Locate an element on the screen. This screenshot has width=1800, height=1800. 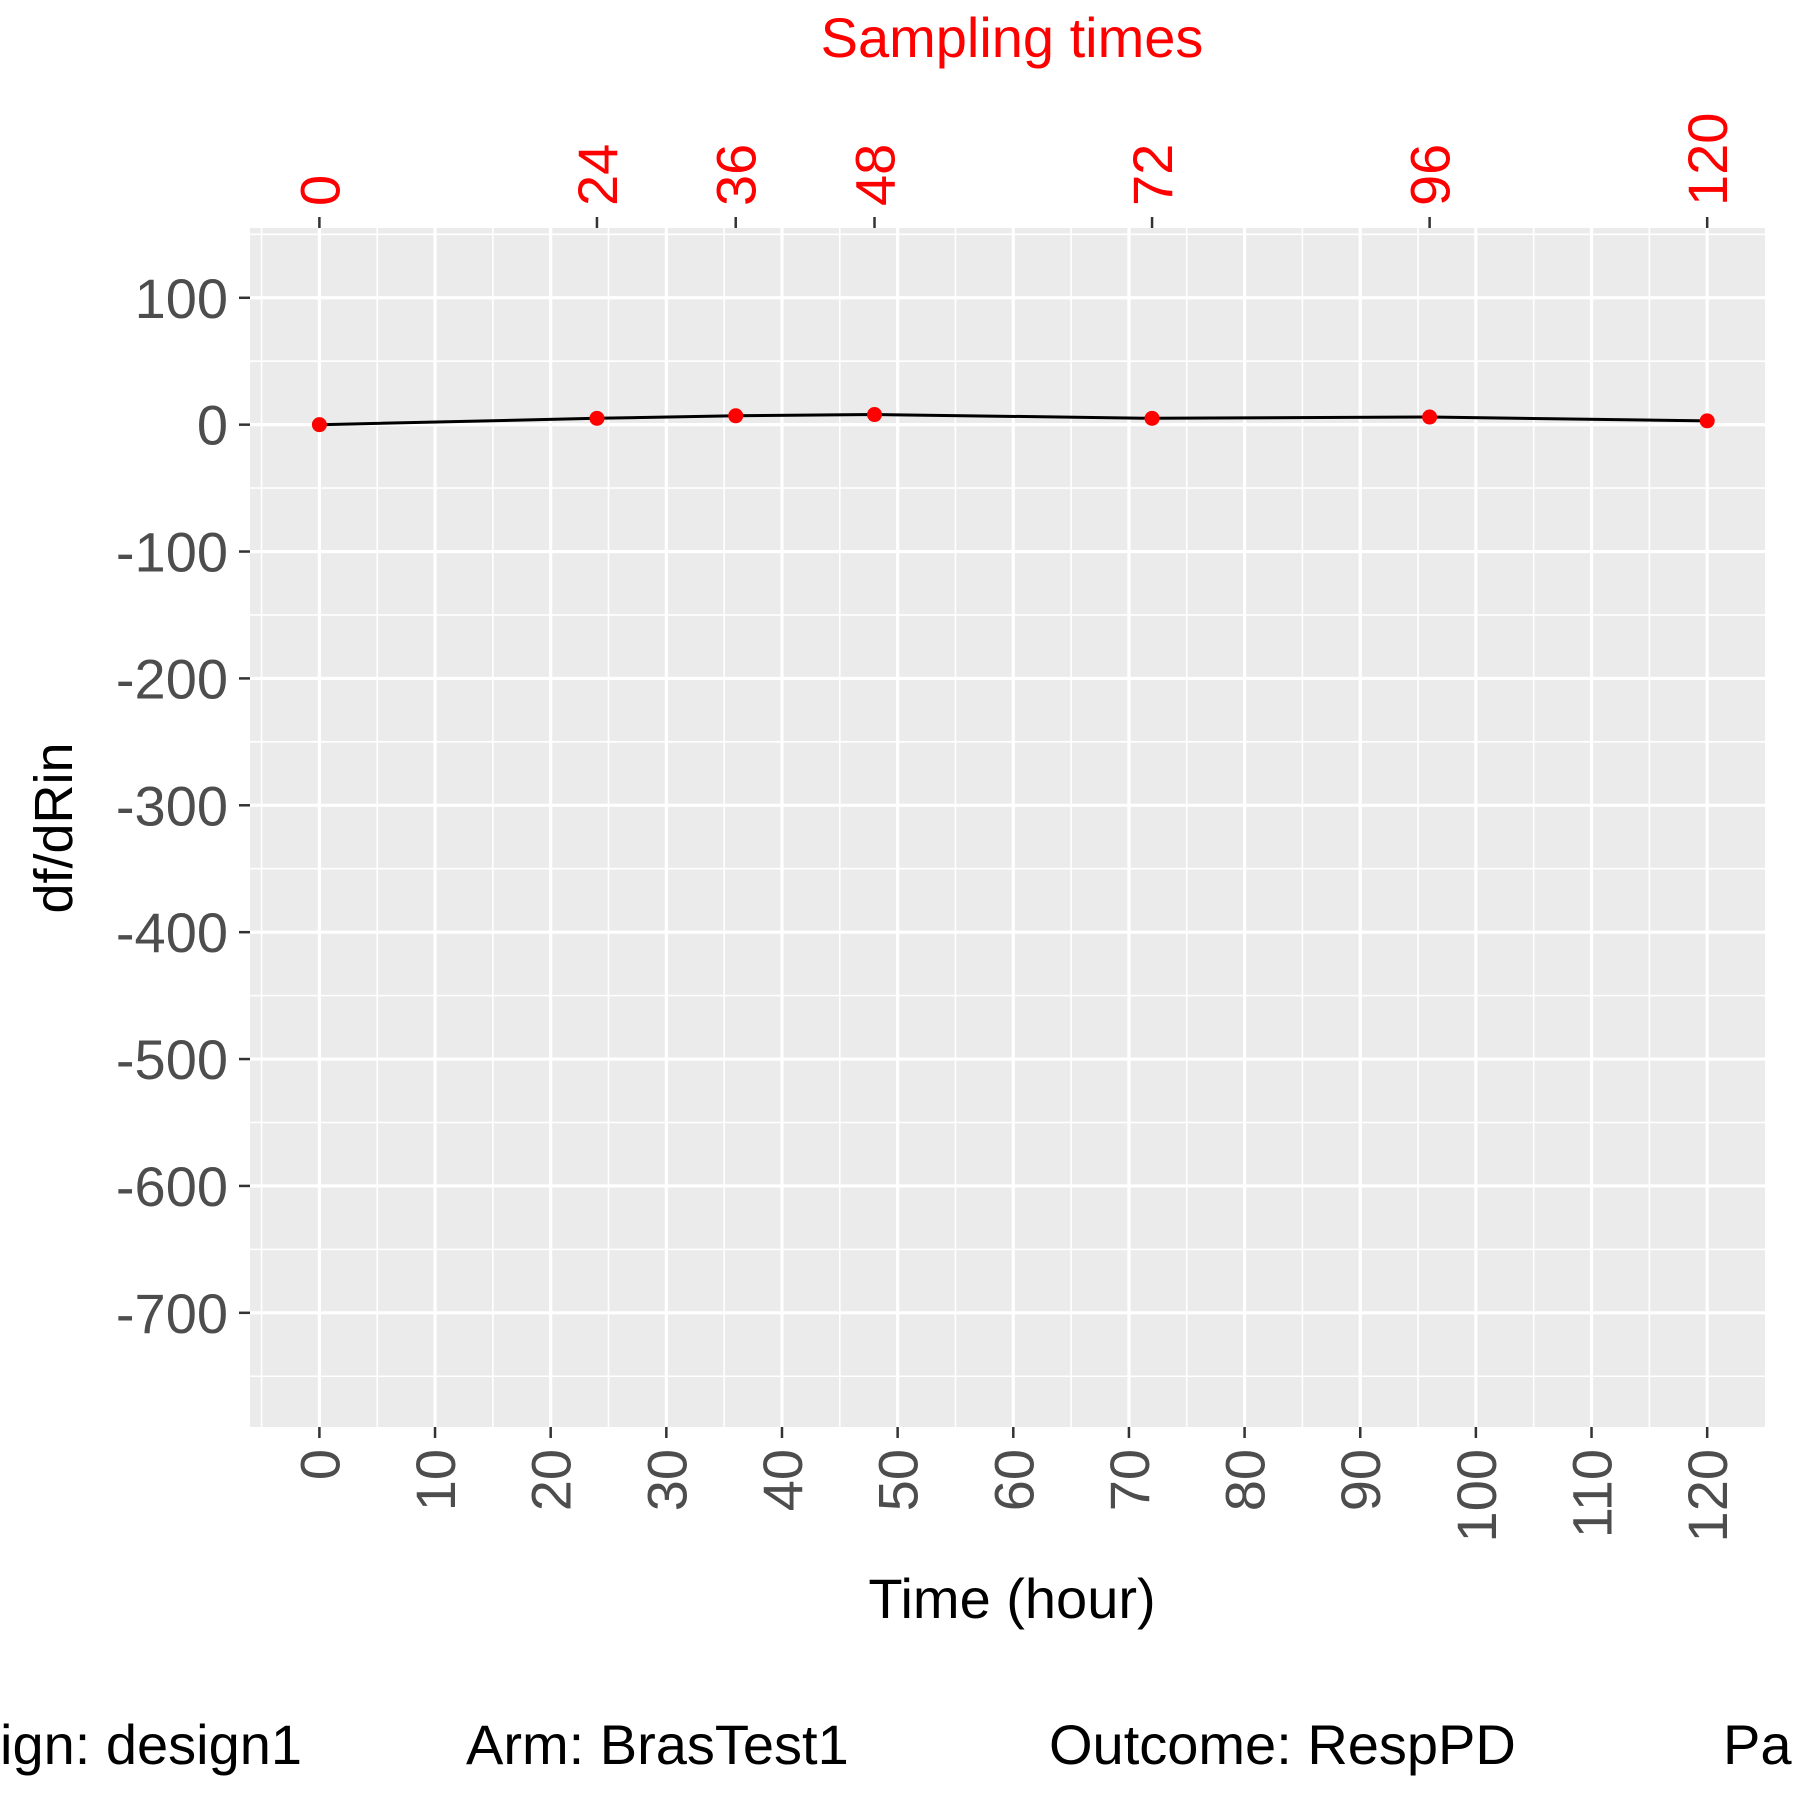
x-tick-label: 60 is located at coordinates (1013, 1480).